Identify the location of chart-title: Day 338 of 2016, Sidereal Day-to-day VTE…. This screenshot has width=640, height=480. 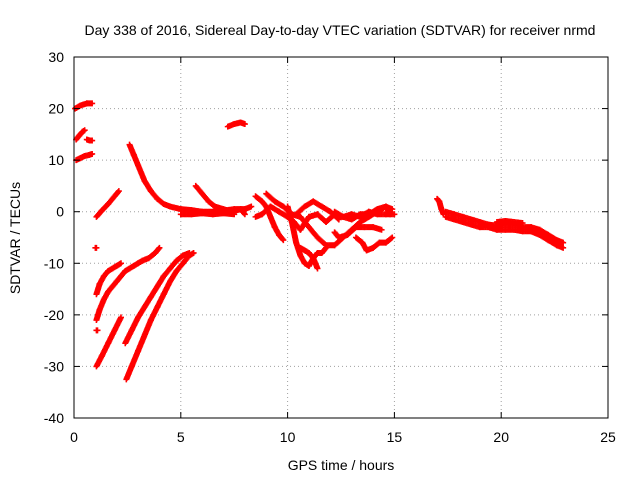
(340, 30).